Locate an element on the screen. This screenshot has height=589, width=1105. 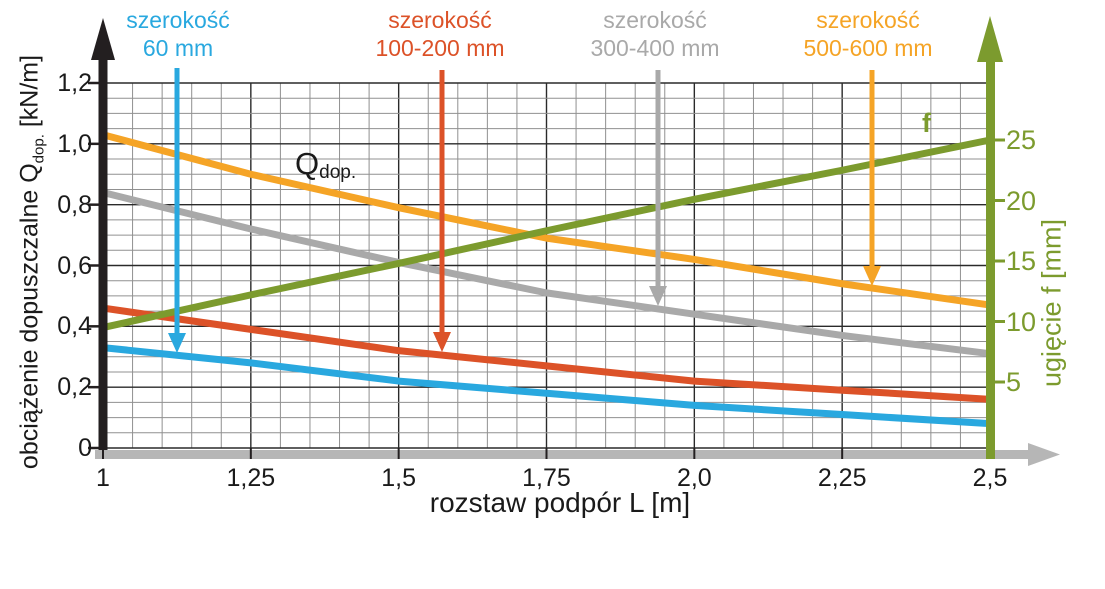
f-curve-label: f is located at coordinates (926, 123).